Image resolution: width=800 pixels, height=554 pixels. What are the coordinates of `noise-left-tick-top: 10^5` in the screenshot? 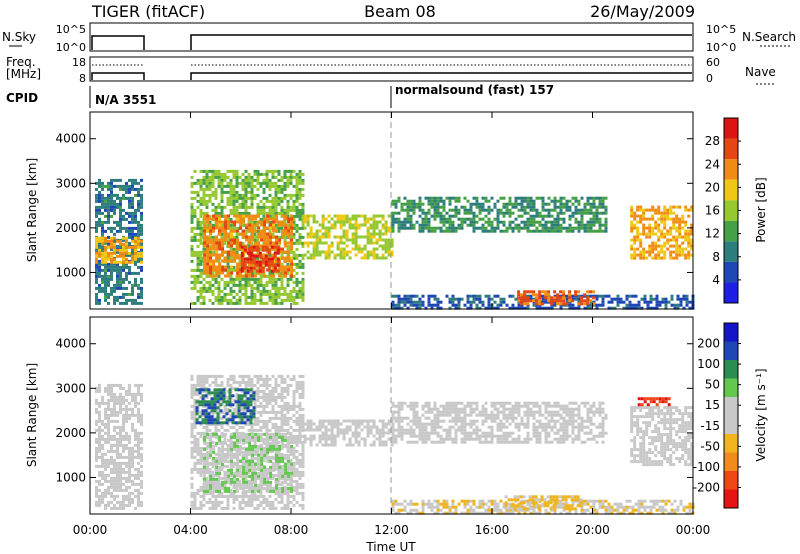 It's located at (71, 29).